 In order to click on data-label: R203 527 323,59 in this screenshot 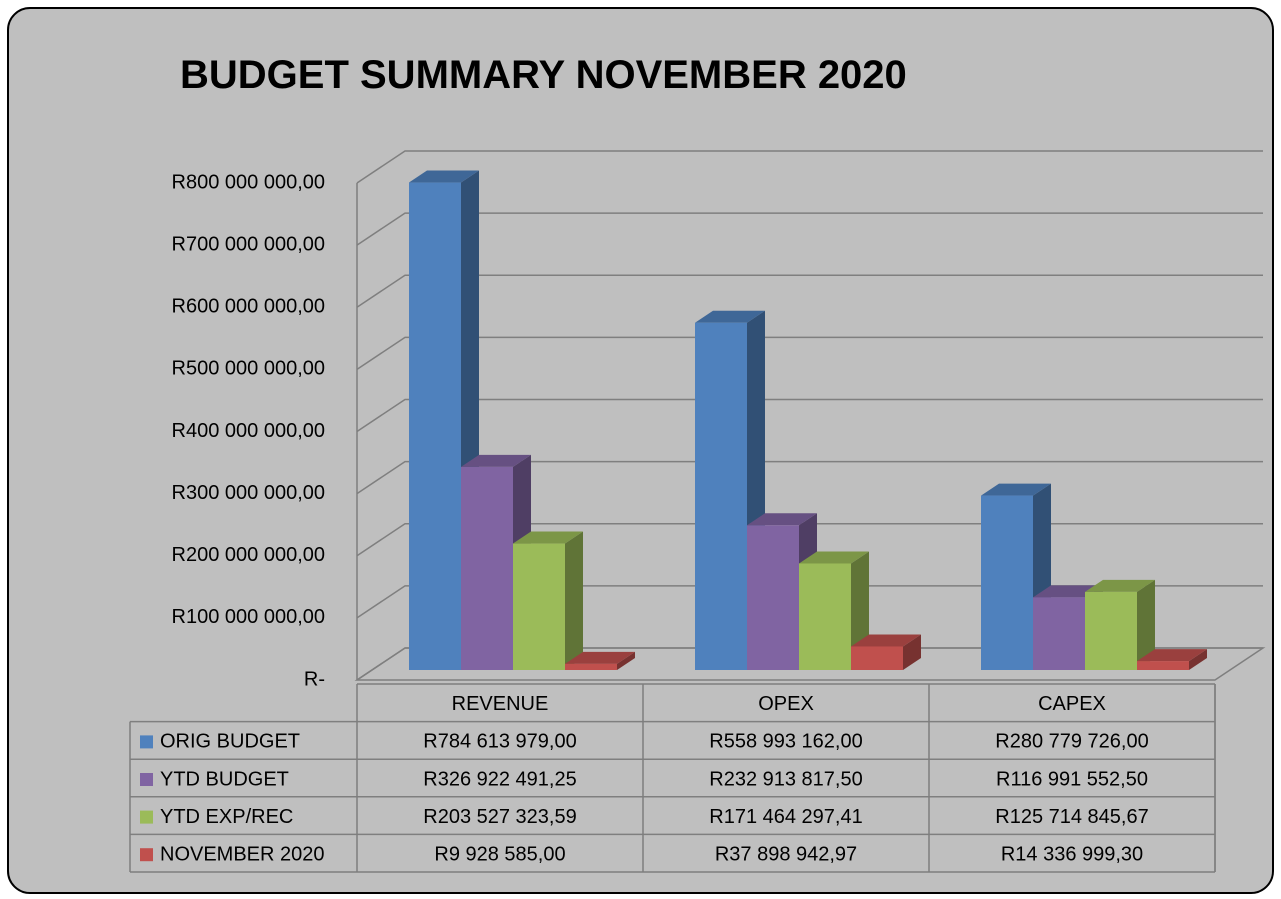, I will do `click(499, 817)`.